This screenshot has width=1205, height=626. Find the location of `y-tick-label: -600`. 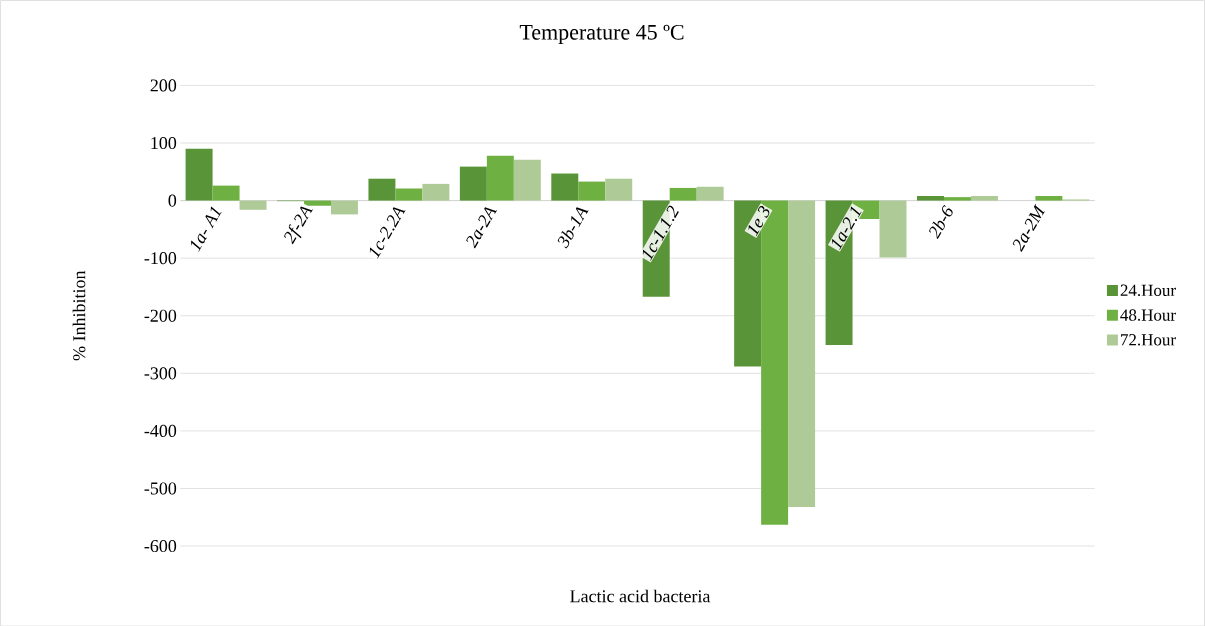

y-tick-label: -600 is located at coordinates (160, 545).